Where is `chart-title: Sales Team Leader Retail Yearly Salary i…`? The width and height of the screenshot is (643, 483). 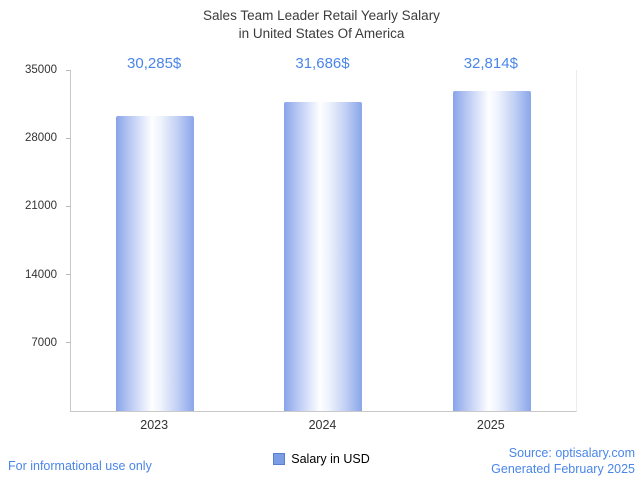
chart-title: Sales Team Leader Retail Yearly Salary i… is located at coordinates (321, 25).